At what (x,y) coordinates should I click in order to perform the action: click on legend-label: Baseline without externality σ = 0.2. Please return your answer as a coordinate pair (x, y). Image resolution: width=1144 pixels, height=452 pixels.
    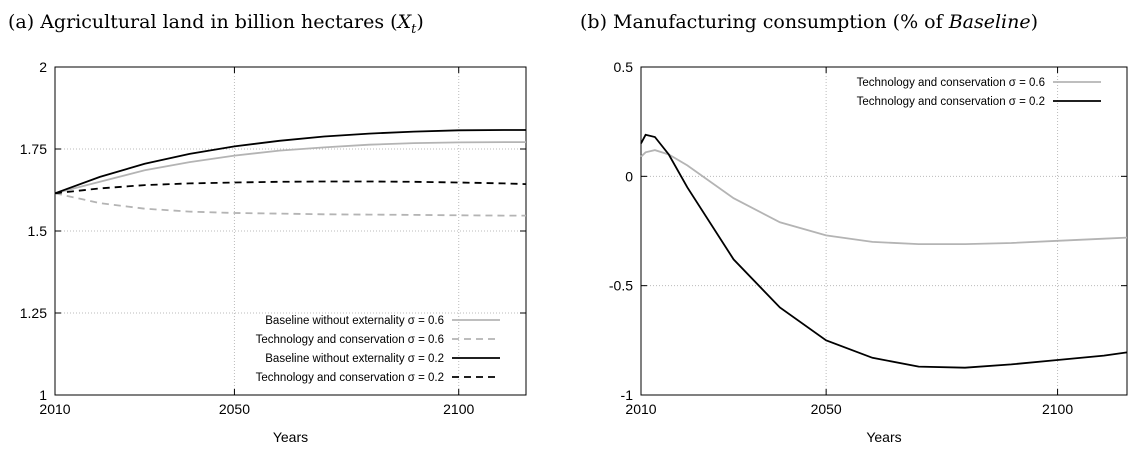
    Looking at the image, I should click on (354, 359).